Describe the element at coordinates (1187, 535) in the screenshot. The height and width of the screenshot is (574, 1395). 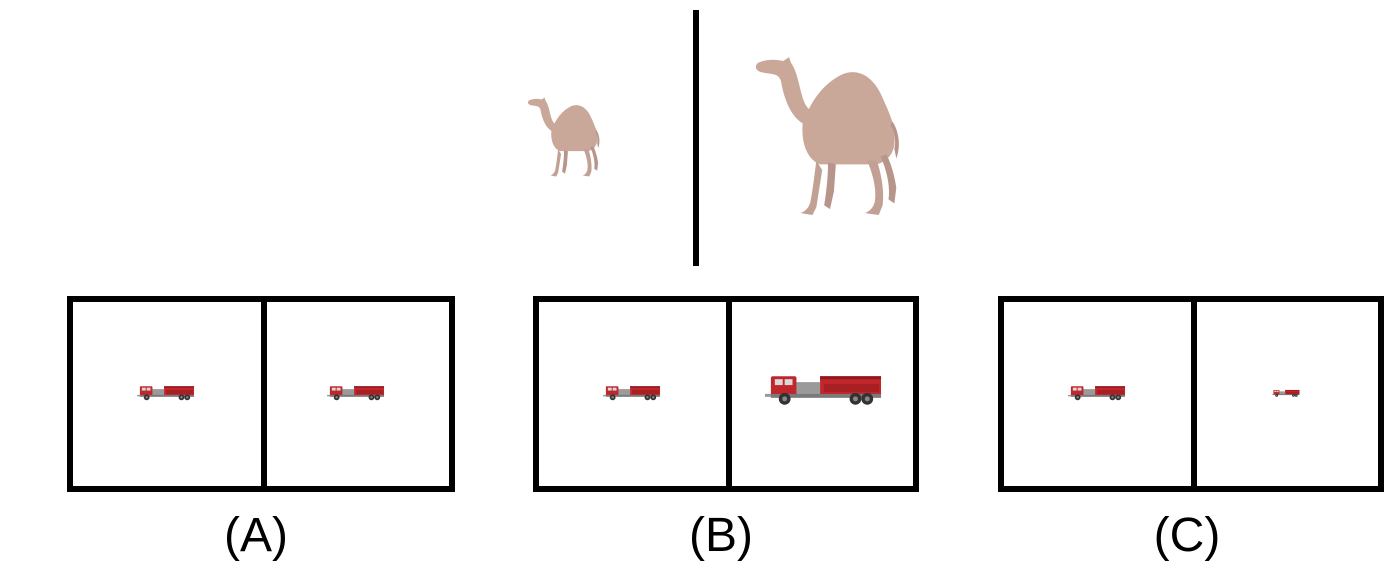
I see `option-c-label: (C)` at that location.